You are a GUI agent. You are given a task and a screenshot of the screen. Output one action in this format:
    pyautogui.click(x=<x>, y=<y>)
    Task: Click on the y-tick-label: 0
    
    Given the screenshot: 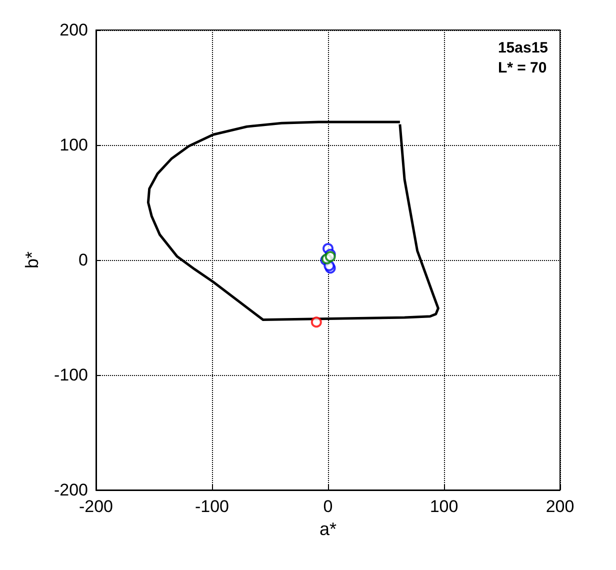 What is the action you would take?
    pyautogui.click(x=83, y=260)
    